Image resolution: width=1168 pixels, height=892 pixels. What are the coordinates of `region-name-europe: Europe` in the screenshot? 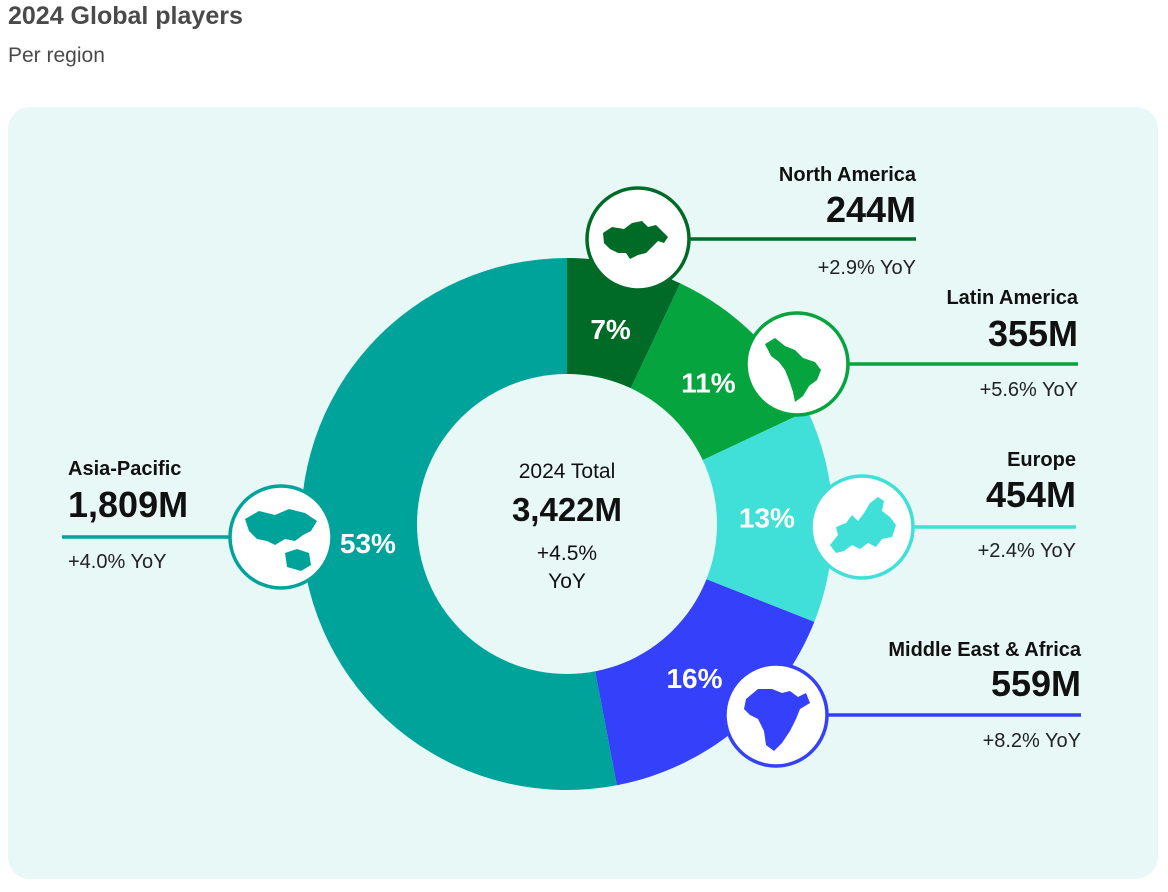 It's located at (1041, 460).